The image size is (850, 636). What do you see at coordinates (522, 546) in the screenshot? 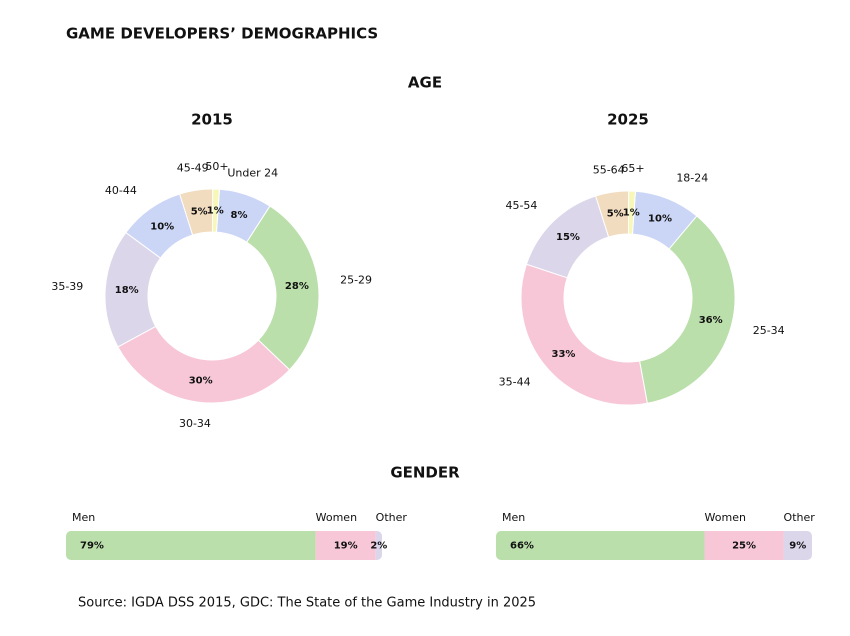
I see `value-label: 66%` at bounding box center [522, 546].